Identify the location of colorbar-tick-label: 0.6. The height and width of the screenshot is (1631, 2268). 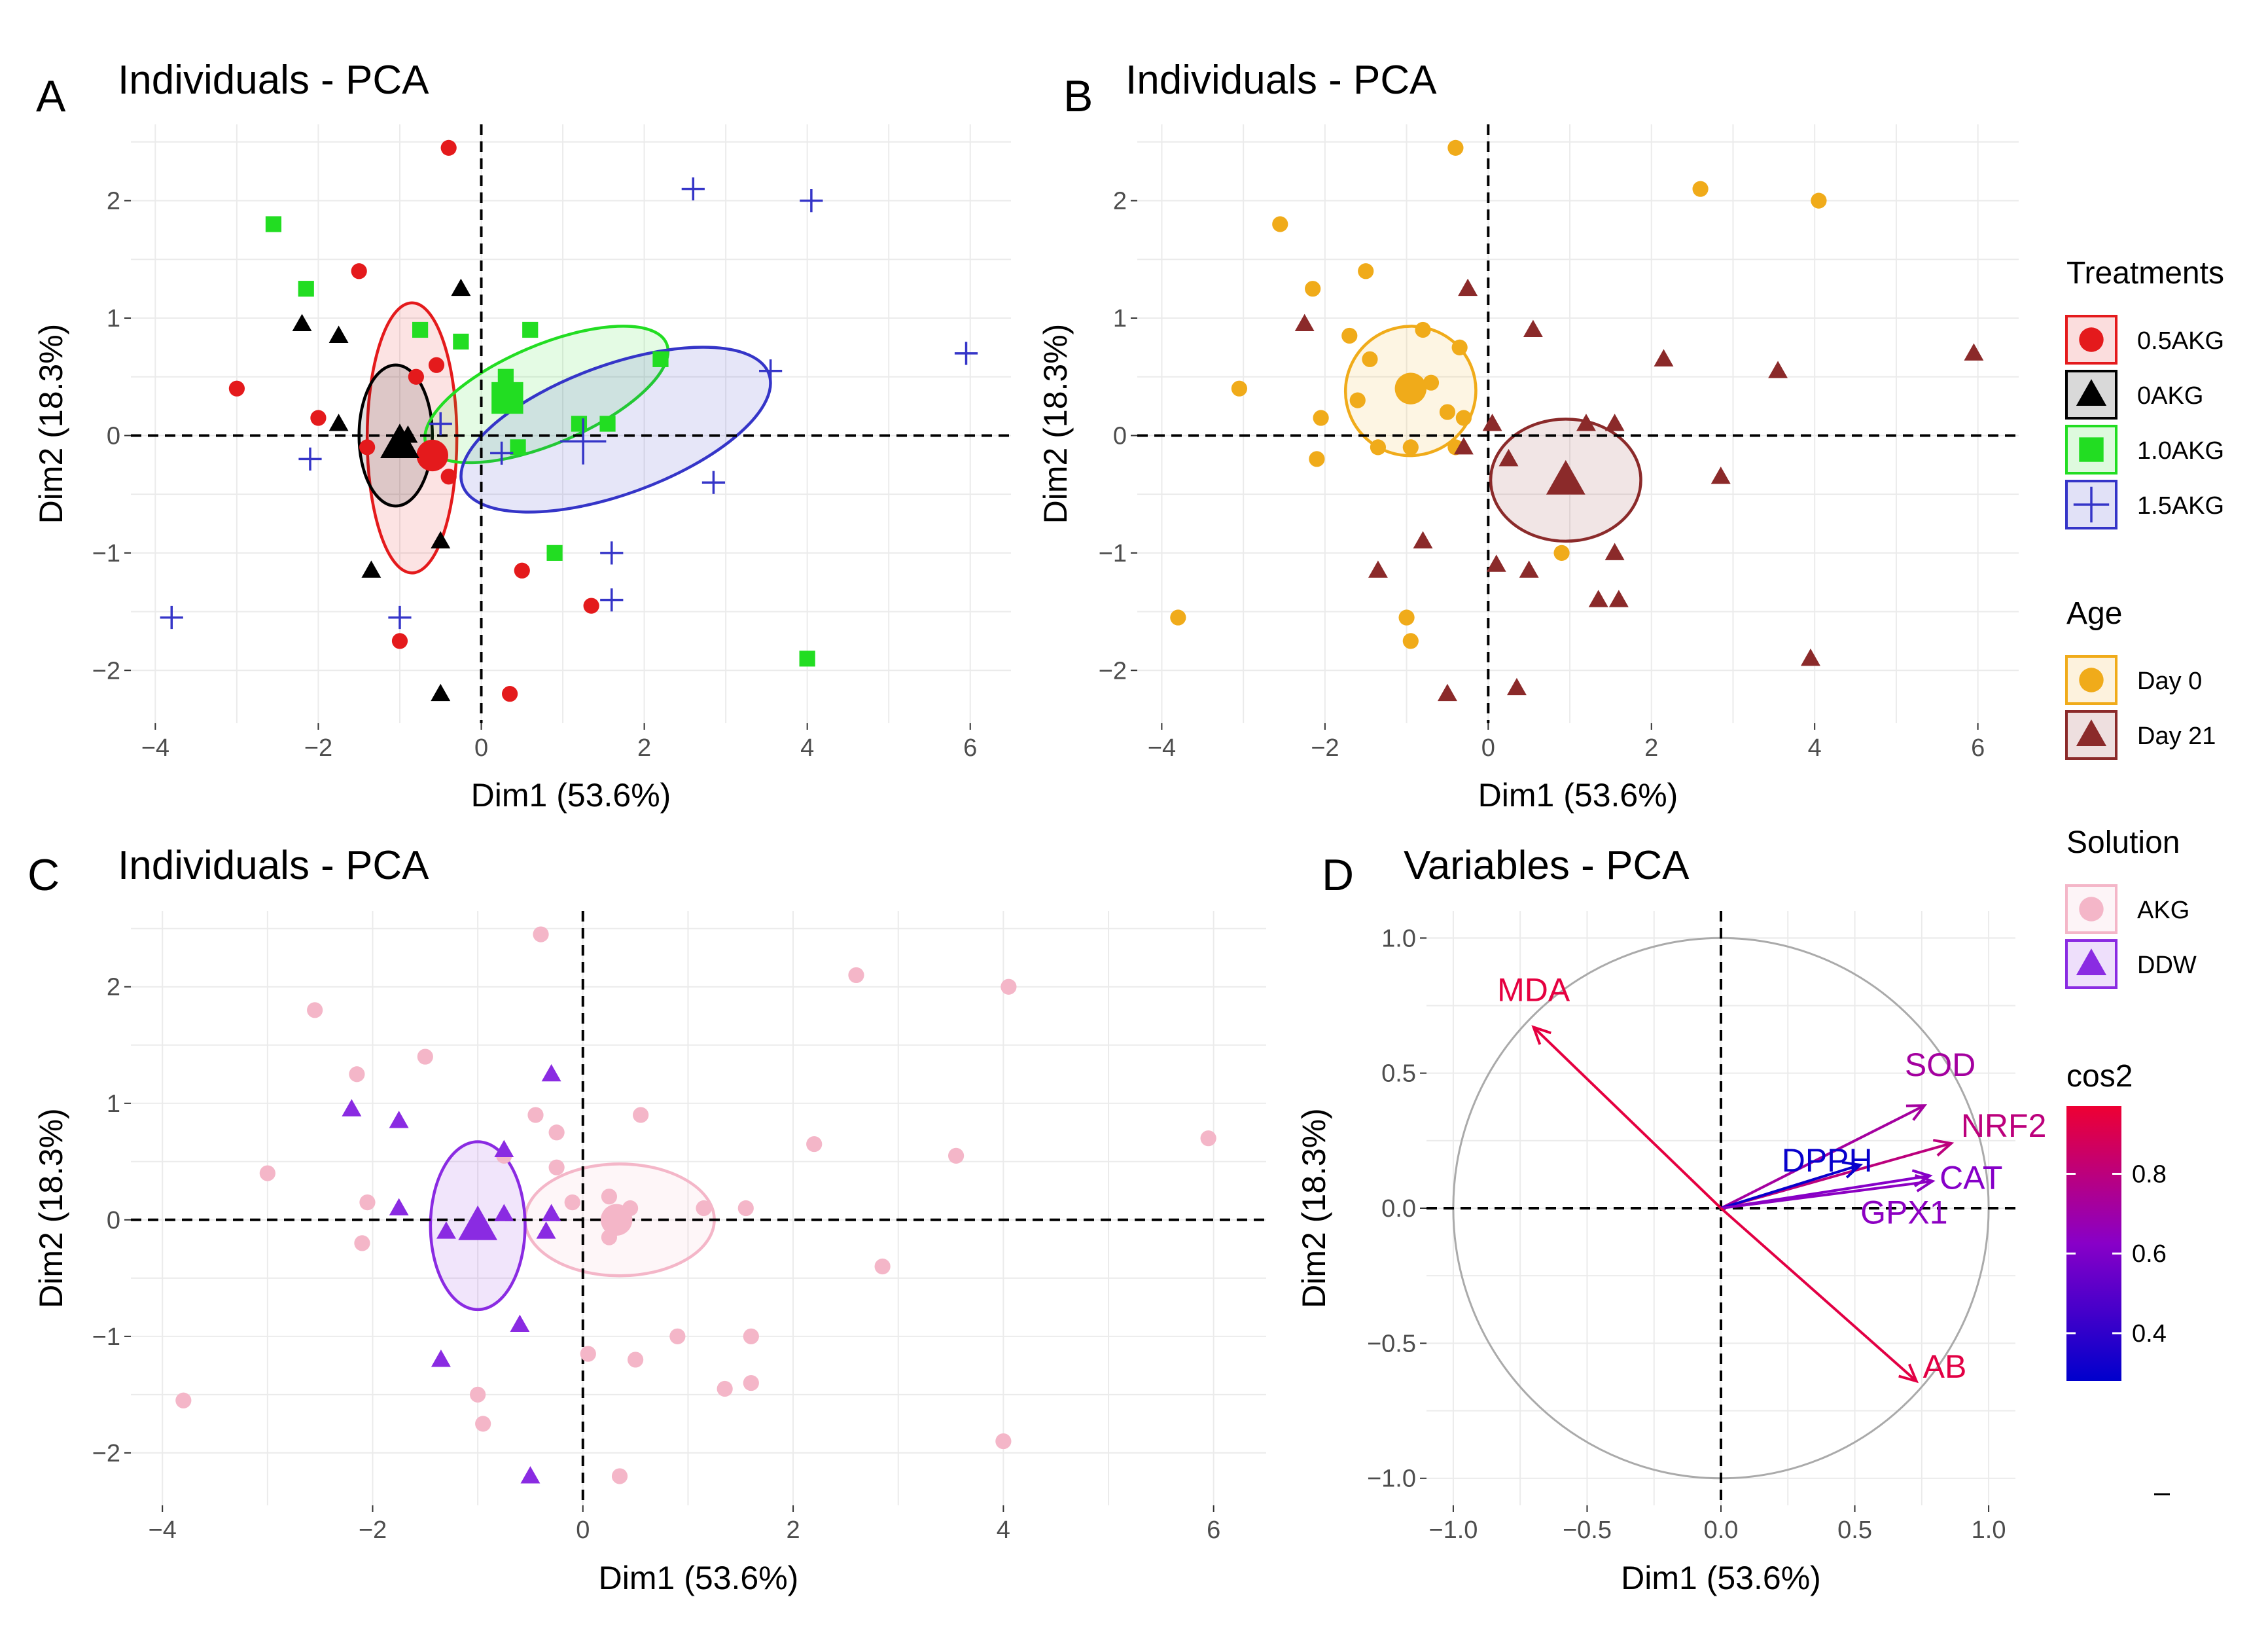
(2149, 1254).